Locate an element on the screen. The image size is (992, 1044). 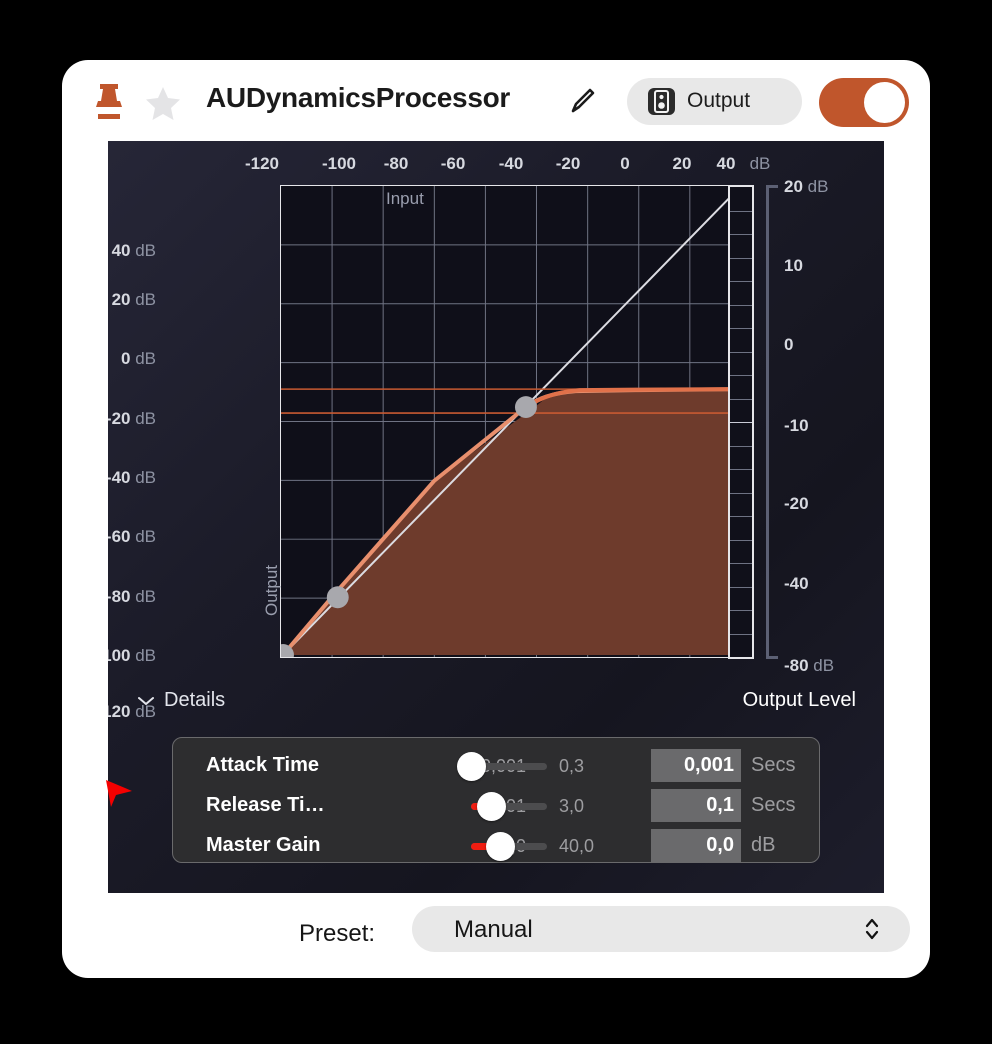
parameter-max: 3,0 is located at coordinates (572, 806).